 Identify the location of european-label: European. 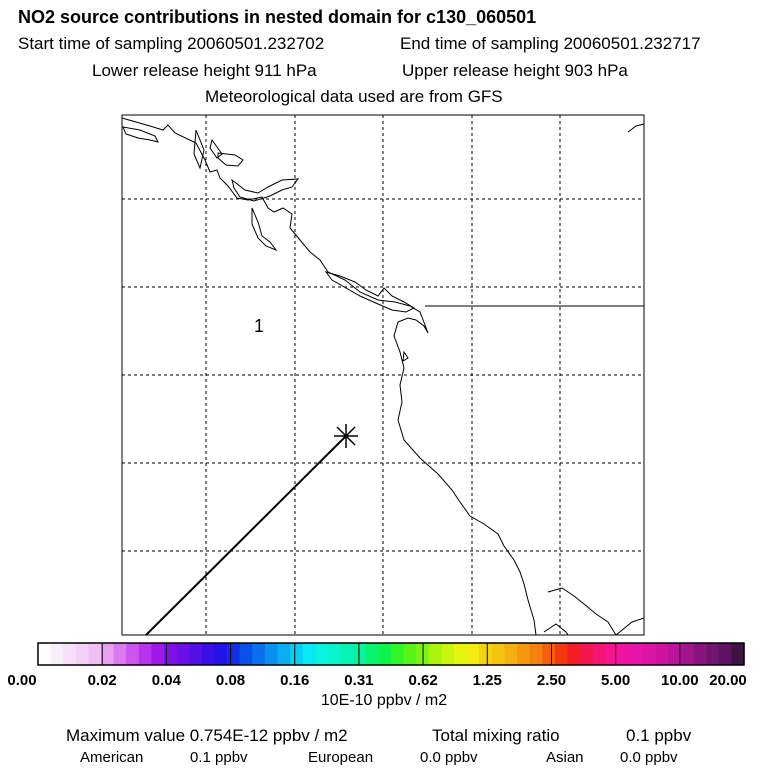
(341, 757).